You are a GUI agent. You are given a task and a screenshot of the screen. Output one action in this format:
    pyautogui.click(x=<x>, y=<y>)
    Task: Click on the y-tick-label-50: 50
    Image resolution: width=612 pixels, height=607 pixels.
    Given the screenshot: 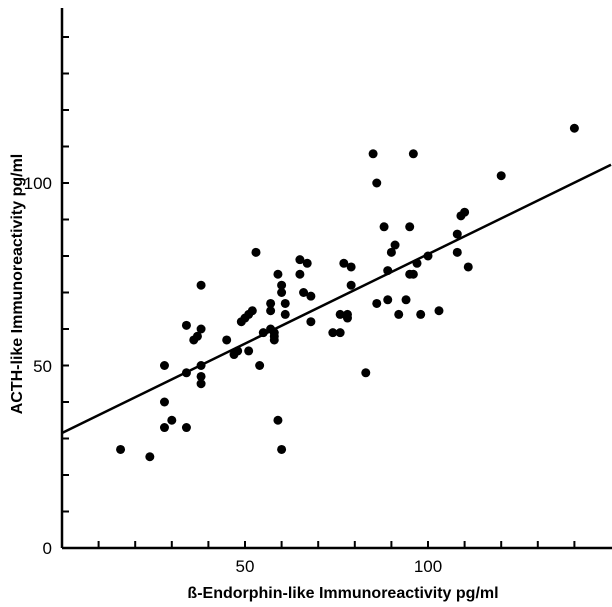 What is the action you would take?
    pyautogui.click(x=42, y=366)
    